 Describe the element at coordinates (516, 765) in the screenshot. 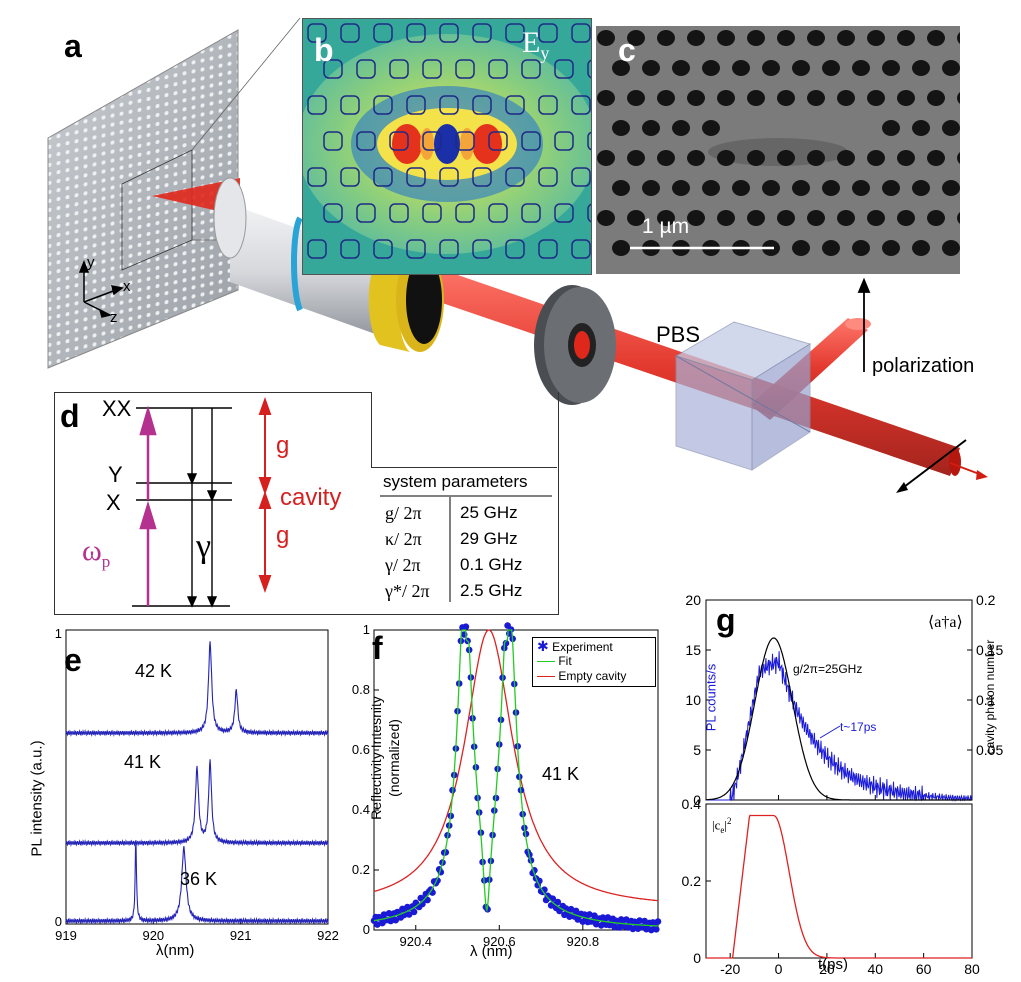

I see `empty-cavity-line` at that location.